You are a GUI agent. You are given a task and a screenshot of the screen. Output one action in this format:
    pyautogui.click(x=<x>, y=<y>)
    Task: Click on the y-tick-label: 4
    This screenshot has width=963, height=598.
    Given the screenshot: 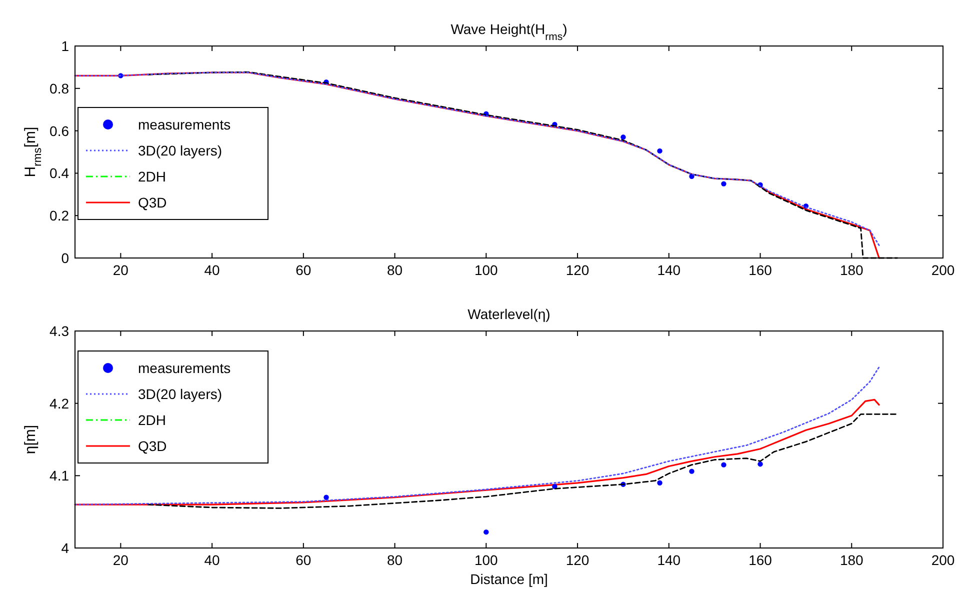 What is the action you would take?
    pyautogui.click(x=65, y=548)
    